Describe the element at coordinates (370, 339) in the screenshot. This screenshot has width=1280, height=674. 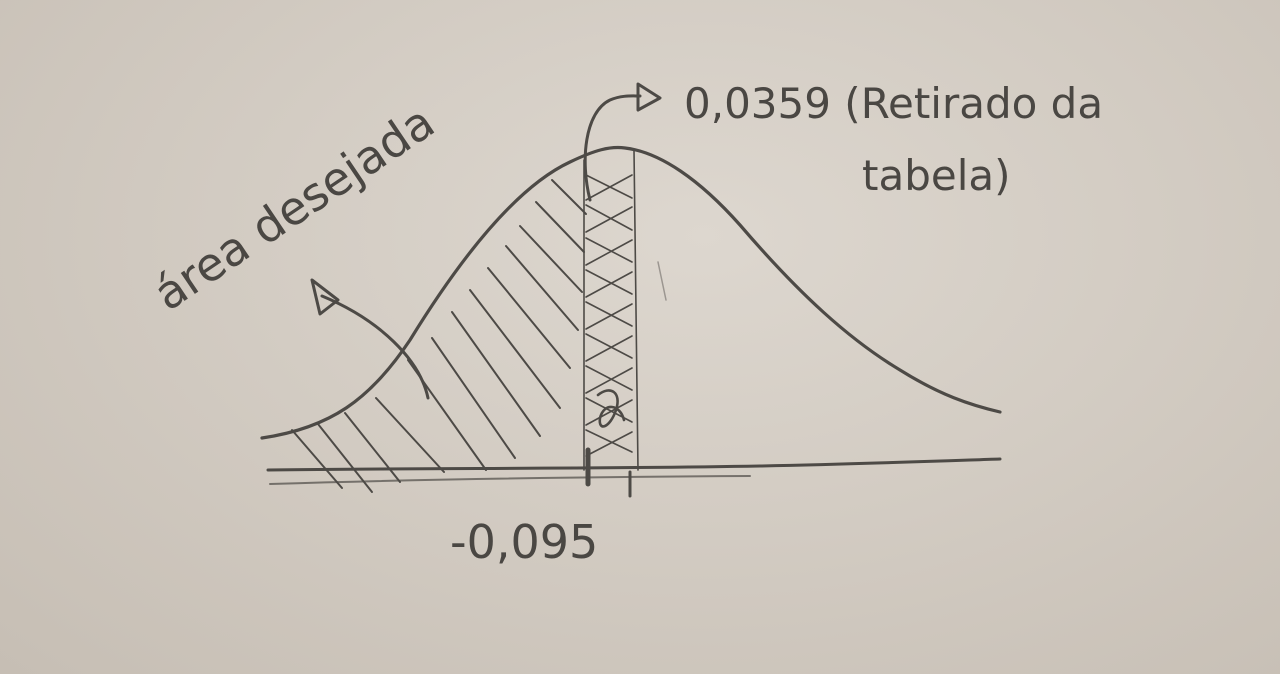
I see `desired-area-arrow` at that location.